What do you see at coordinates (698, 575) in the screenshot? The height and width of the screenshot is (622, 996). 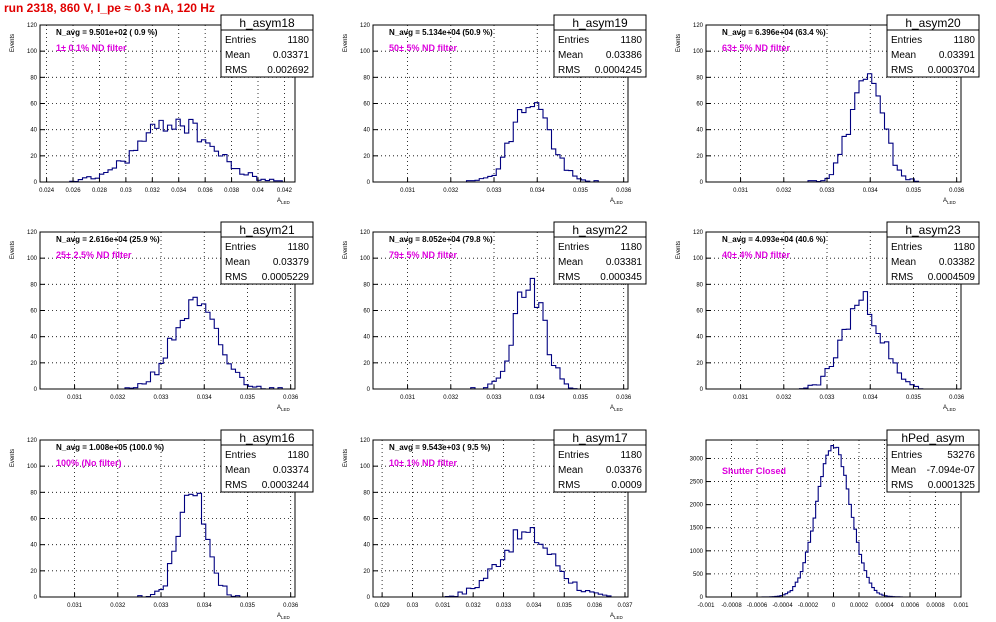 I see `y-tick-label: 500` at bounding box center [698, 575].